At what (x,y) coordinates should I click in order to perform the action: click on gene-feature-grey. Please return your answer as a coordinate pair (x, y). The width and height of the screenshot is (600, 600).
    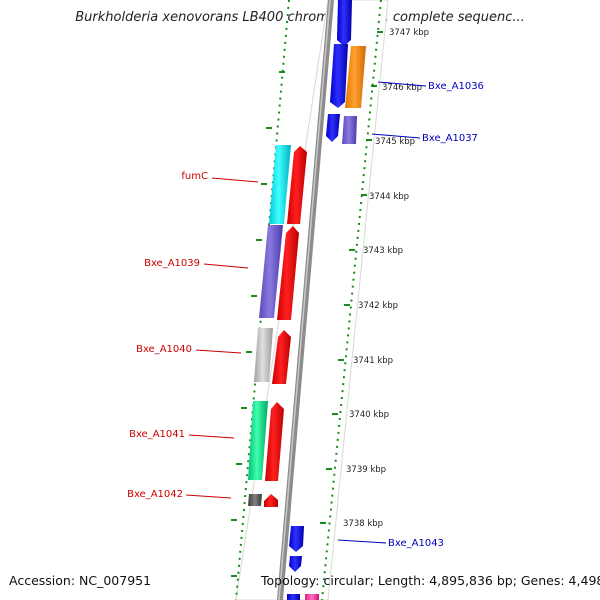
    Looking at the image, I should click on (263, 355).